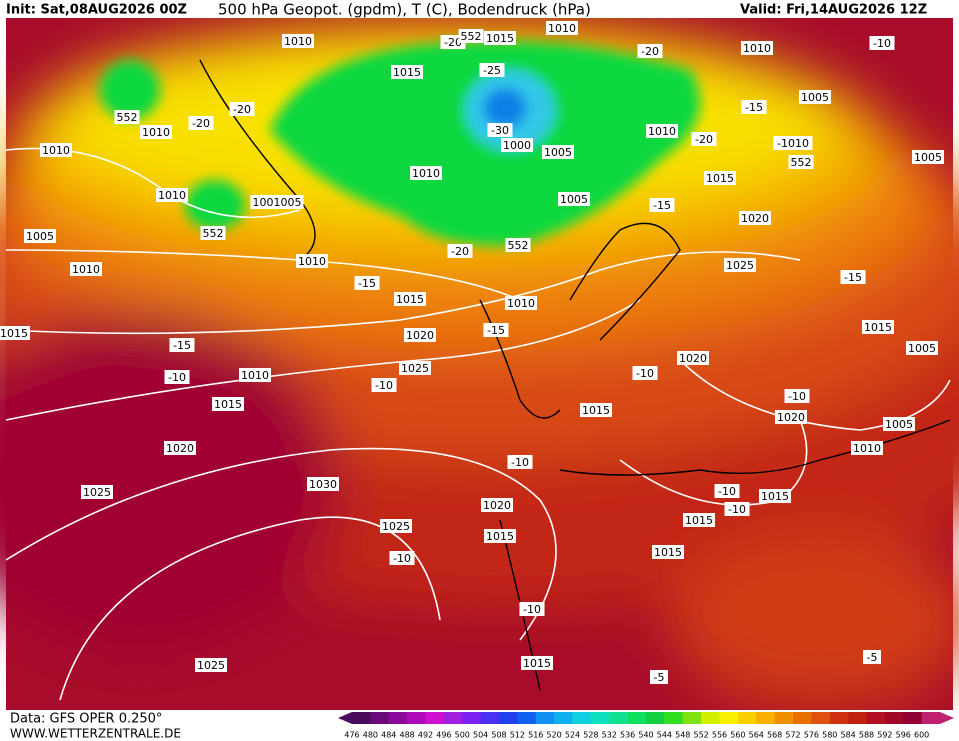  Describe the element at coordinates (833, 10) in the screenshot. I see `valid-time: Valid: Fri,14AUG2026 12Z` at that location.